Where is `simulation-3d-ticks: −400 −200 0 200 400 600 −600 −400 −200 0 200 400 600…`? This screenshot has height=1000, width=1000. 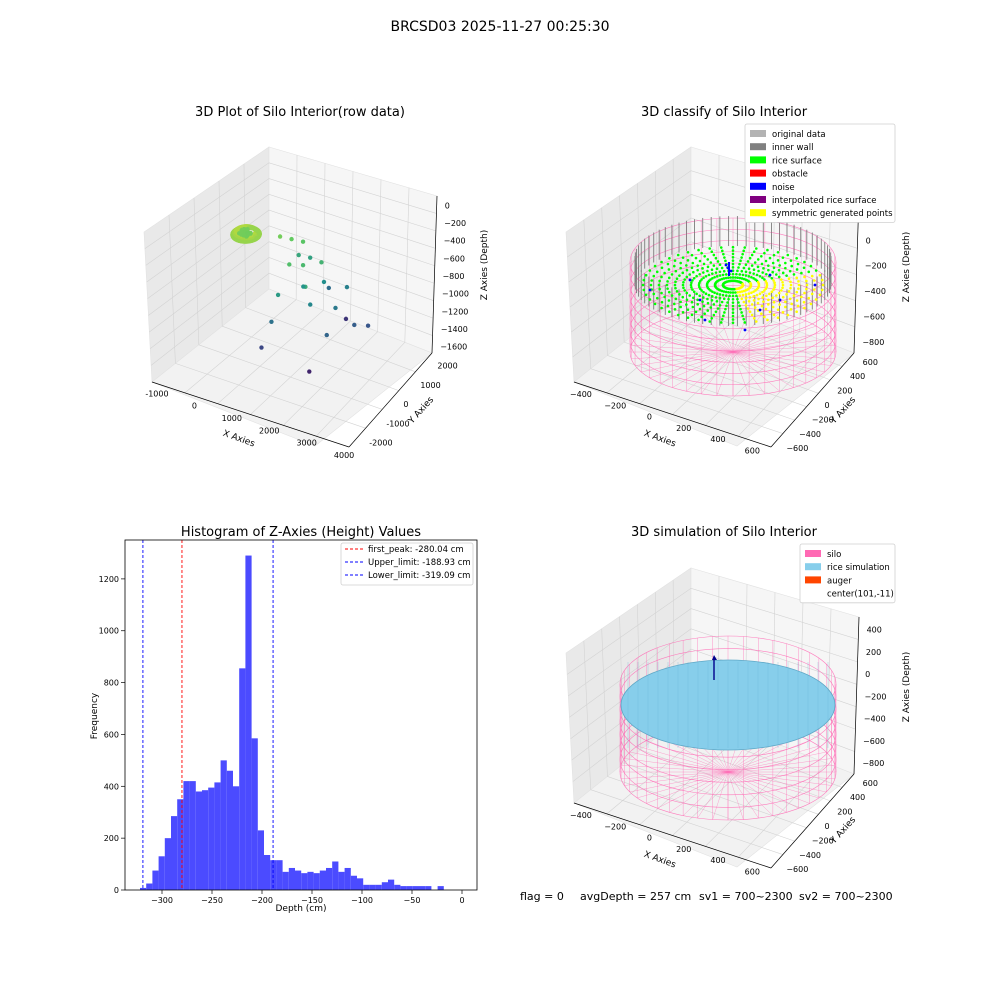
simulation-3d-ticks: −400 −200 0 200 400 600 −600 −400 −200 0 200 400 600… is located at coordinates (728, 751).